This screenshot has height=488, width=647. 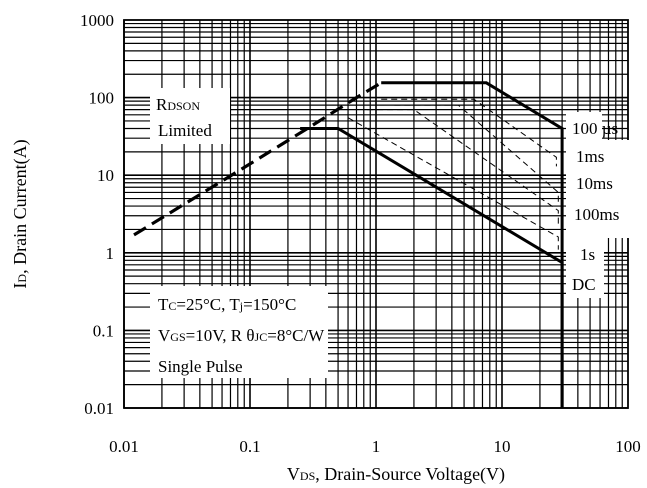 I want to click on x-axis-title: VDS, Drain-Source Voltage(V), so click(x=396, y=474).